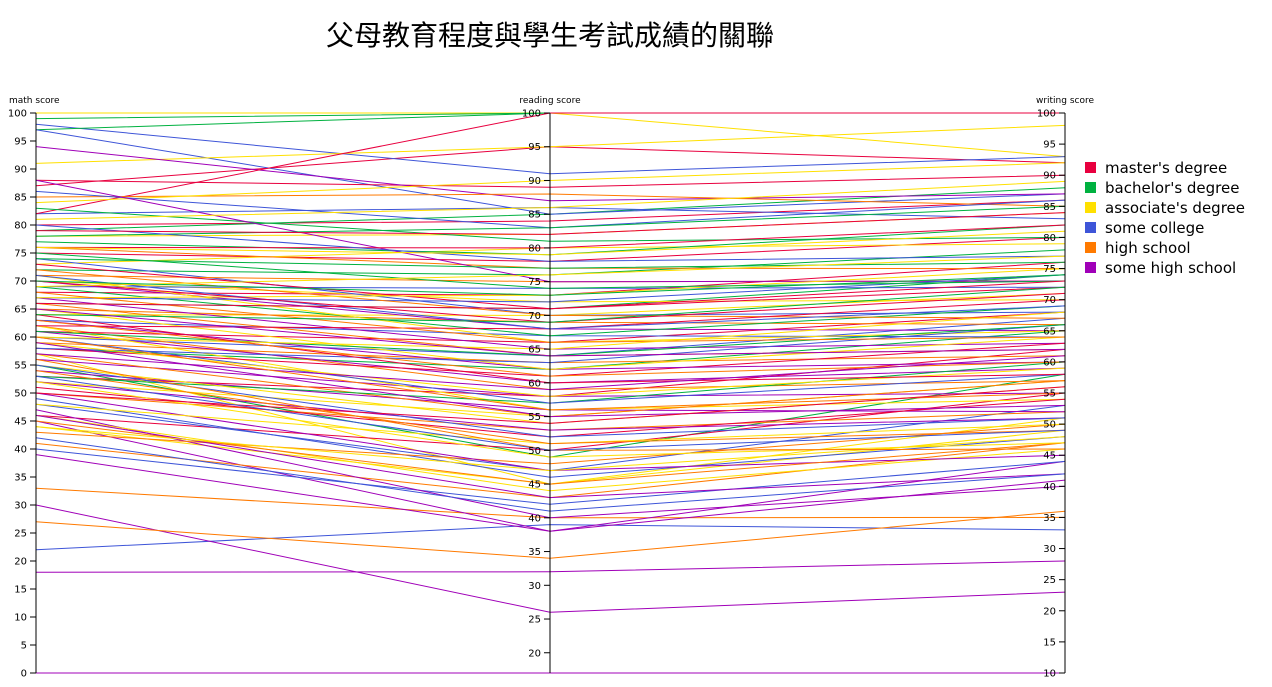  Describe the element at coordinates (550, 101) in the screenshot. I see `axis-title: reading score` at that location.